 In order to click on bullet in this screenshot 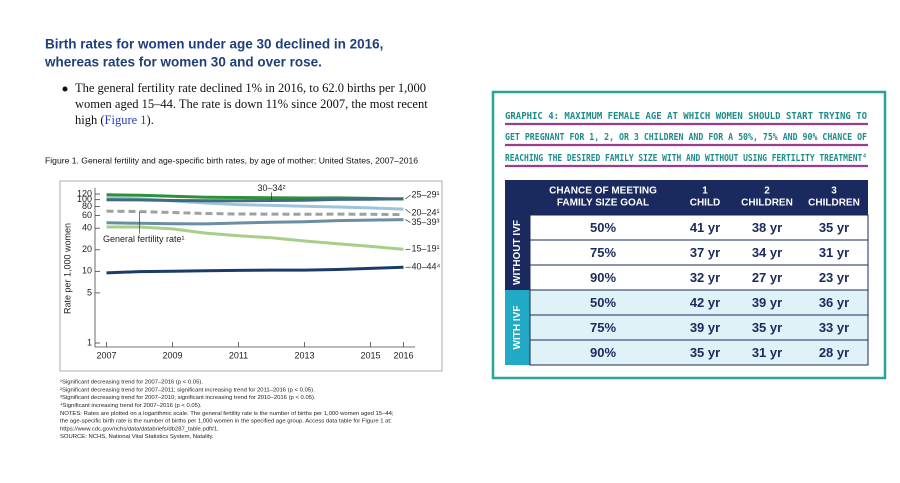, I will do `click(65, 89)`.